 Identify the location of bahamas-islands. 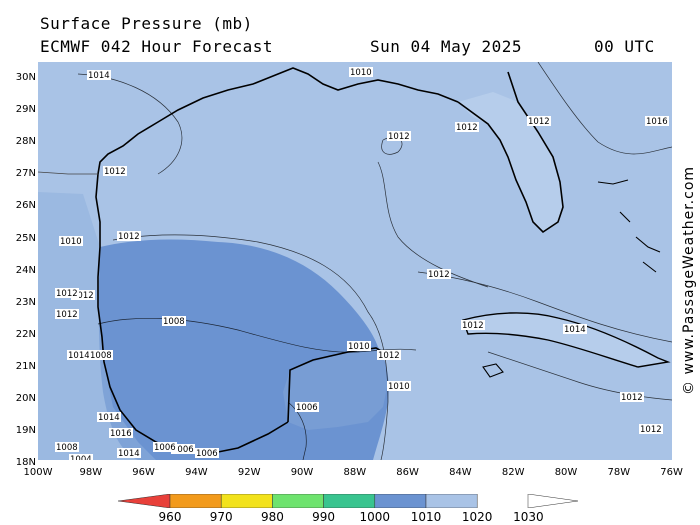
(629, 226).